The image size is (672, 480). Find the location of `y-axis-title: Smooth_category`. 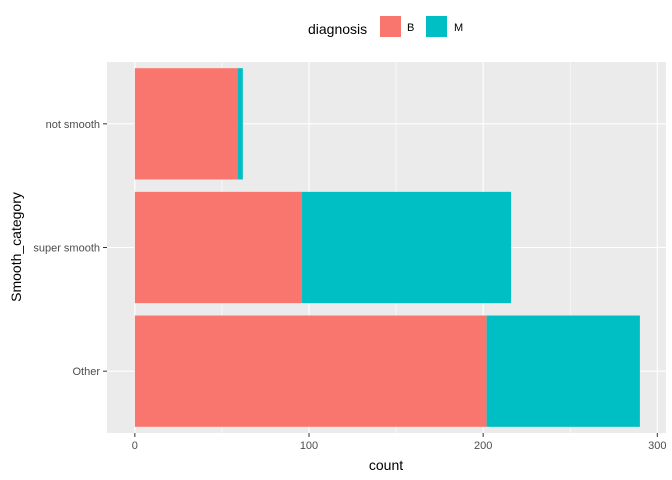

y-axis-title: Smooth_category is located at coordinates (16, 247).